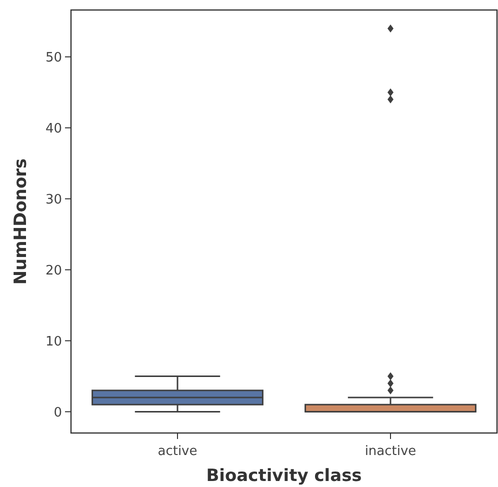 The image size is (498, 487). What do you see at coordinates (53, 58) in the screenshot?
I see `y-tick-label: 50` at bounding box center [53, 58].